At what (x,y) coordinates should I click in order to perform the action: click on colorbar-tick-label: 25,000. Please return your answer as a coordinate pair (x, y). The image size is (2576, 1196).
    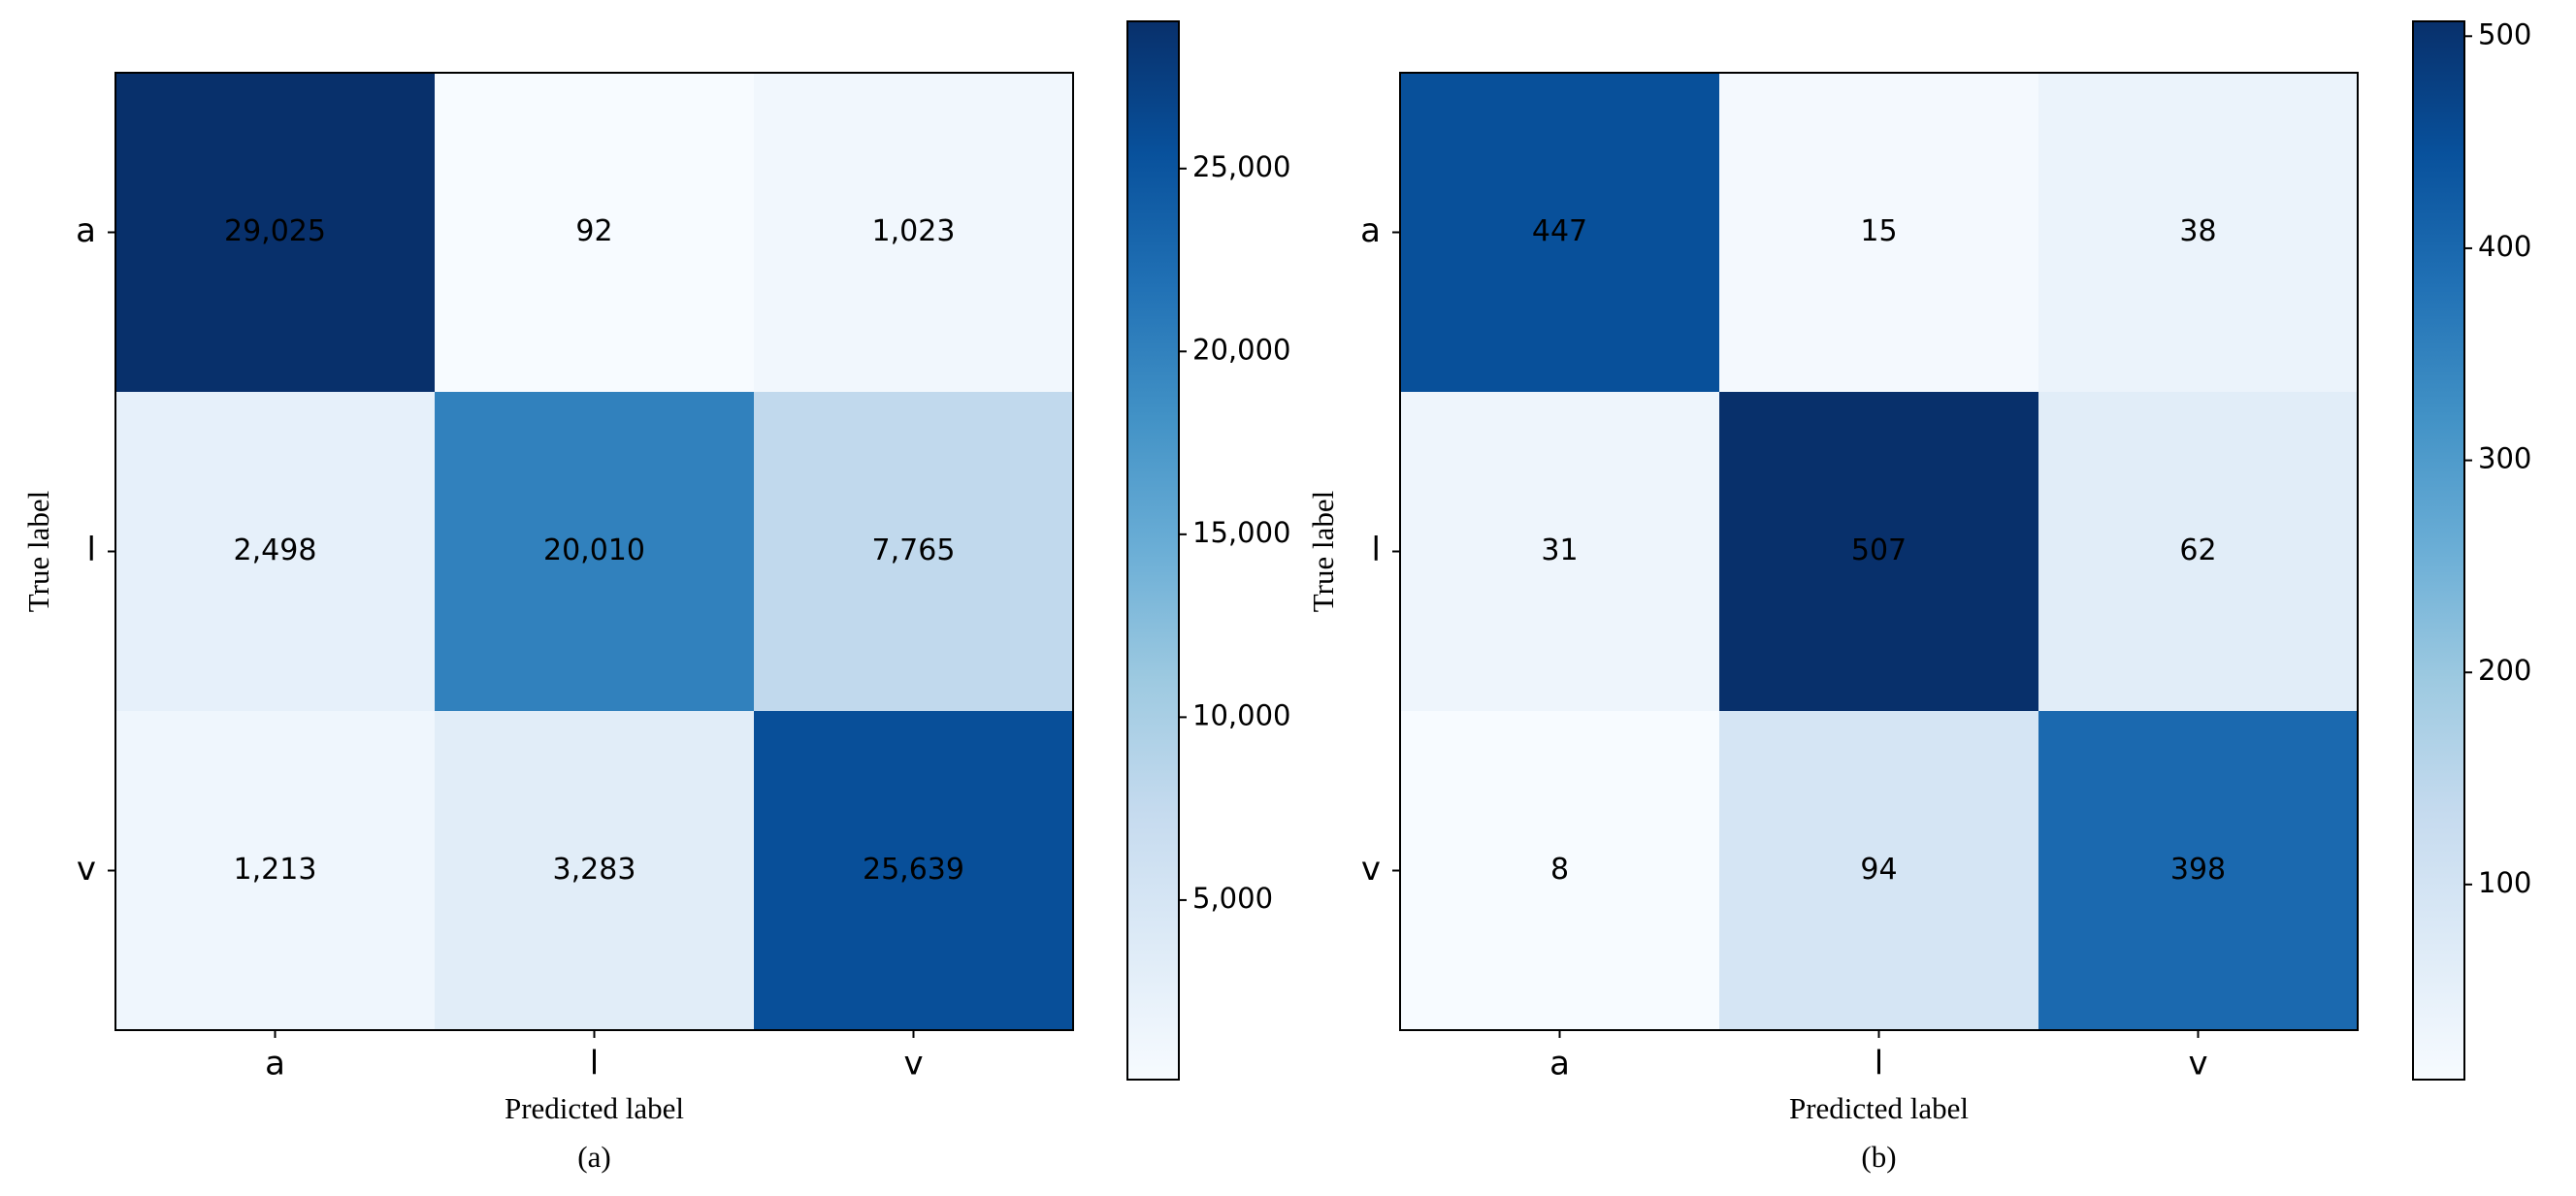
    Looking at the image, I should click on (1241, 166).